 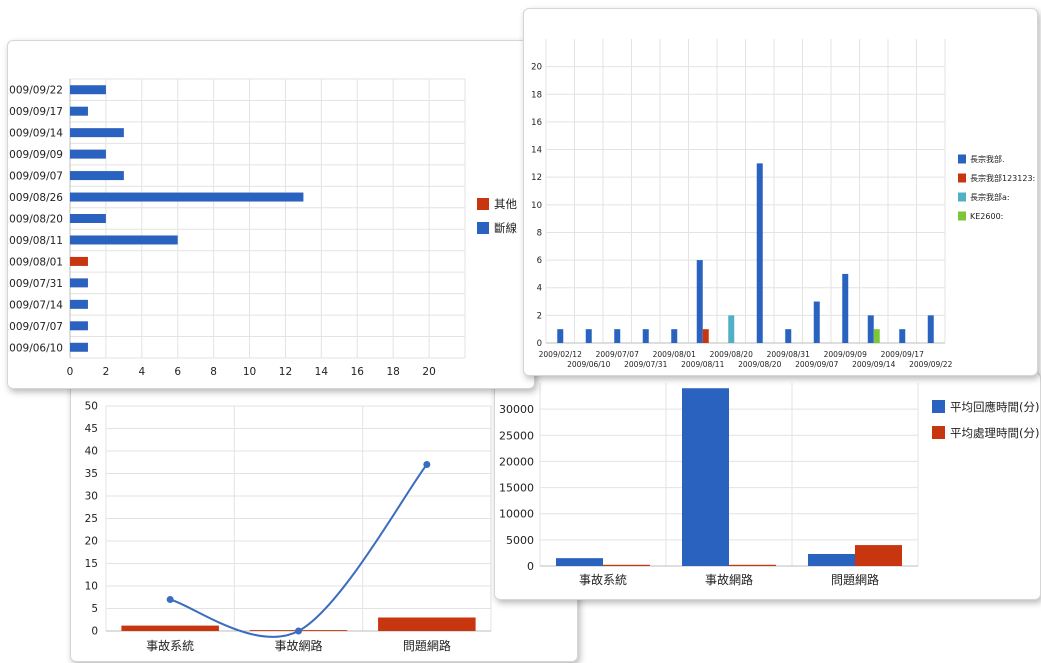 I want to click on x-tick-label: 14, so click(x=322, y=372).